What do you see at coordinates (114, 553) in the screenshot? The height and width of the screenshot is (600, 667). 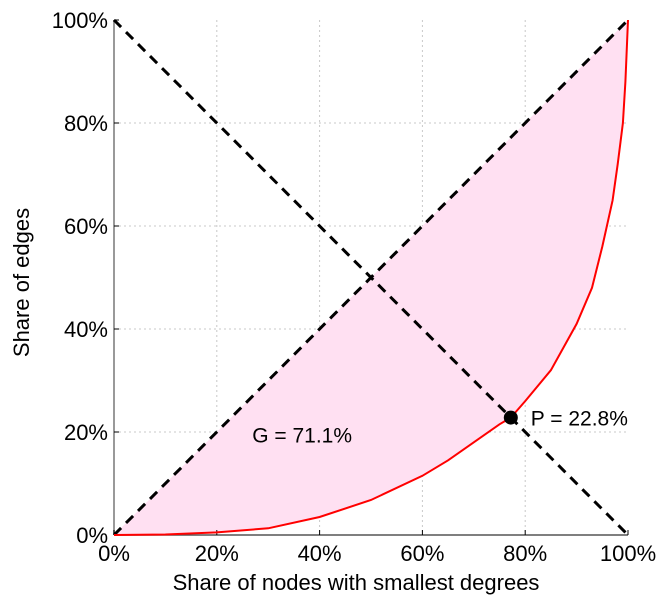 I see `x-tick-label: 0%` at bounding box center [114, 553].